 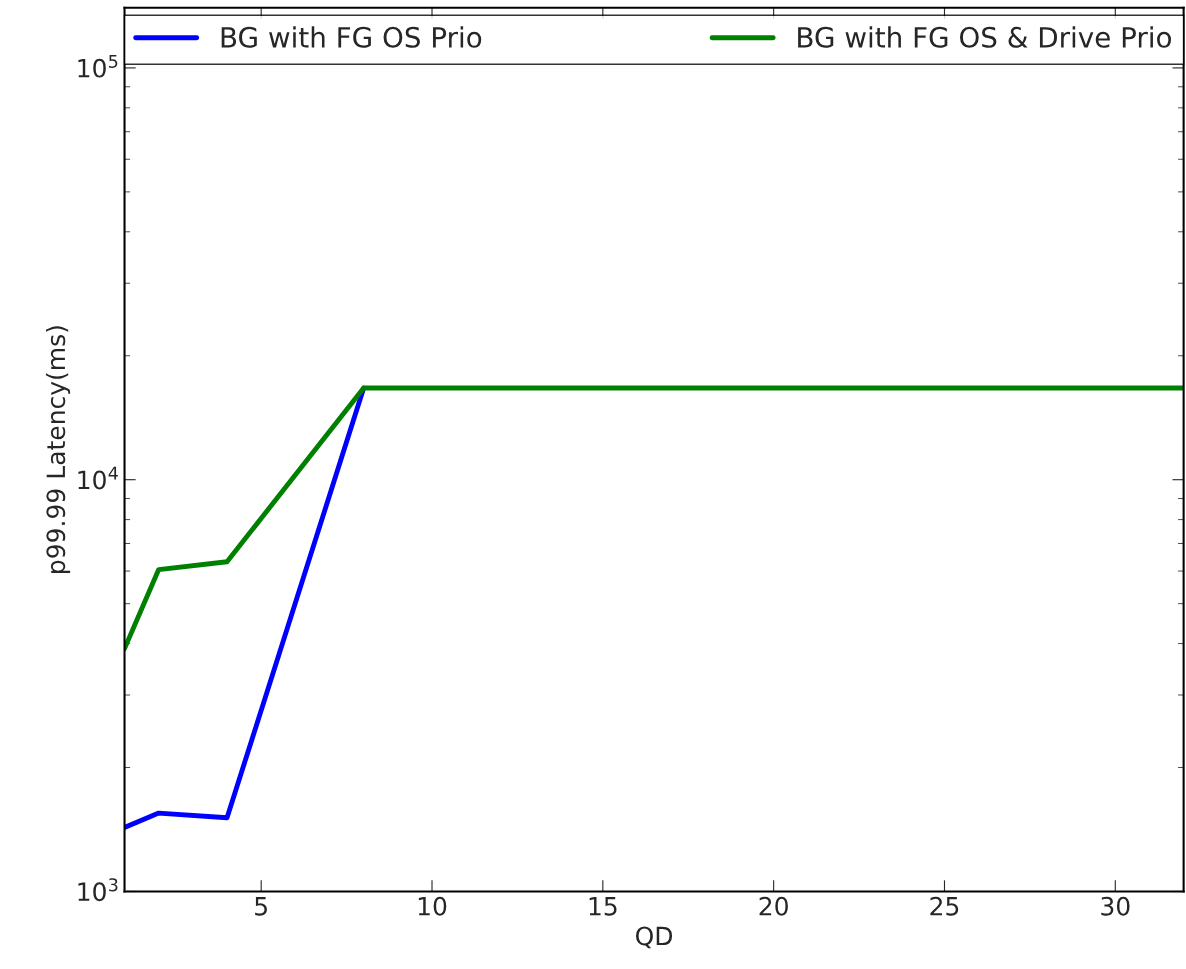 What do you see at coordinates (58, 449) in the screenshot?
I see `y-axis-title: p99.99 Latency(ms)` at bounding box center [58, 449].